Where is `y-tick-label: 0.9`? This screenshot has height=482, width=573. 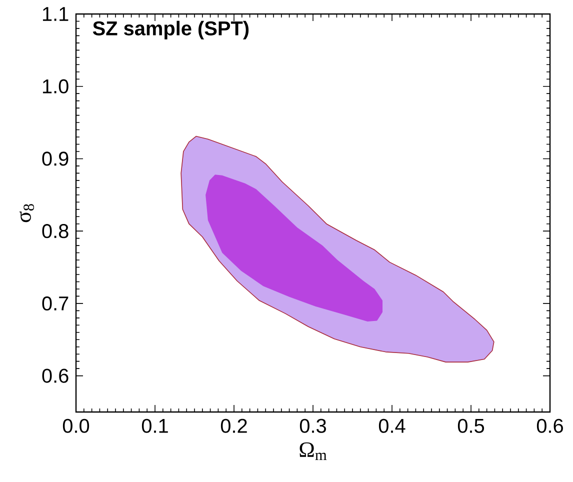
y-tick-label: 0.9 is located at coordinates (55, 159).